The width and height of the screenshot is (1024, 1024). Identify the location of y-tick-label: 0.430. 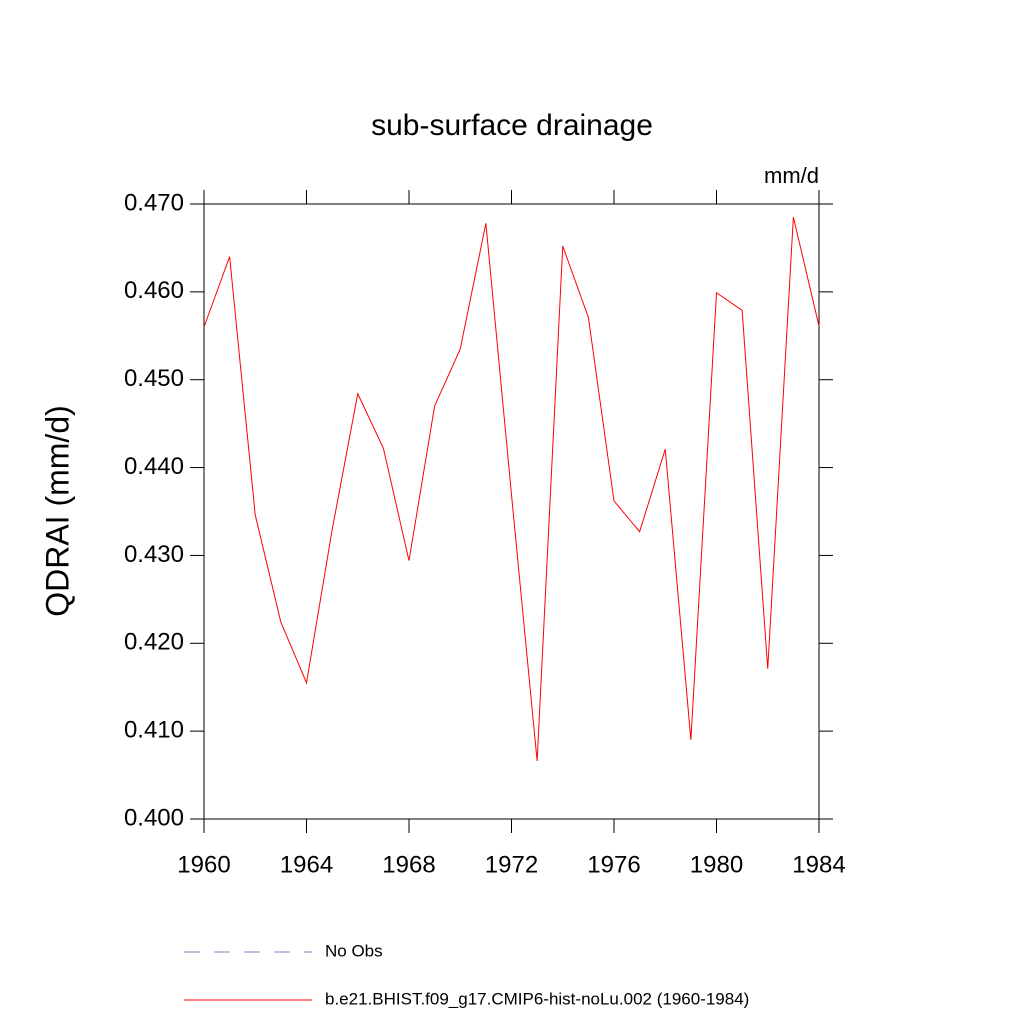
(154, 554).